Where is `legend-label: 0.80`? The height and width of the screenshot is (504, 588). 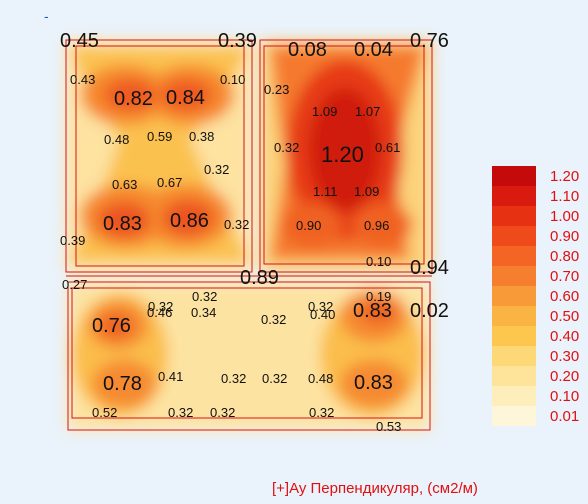
legend-label: 0.80 is located at coordinates (565, 256).